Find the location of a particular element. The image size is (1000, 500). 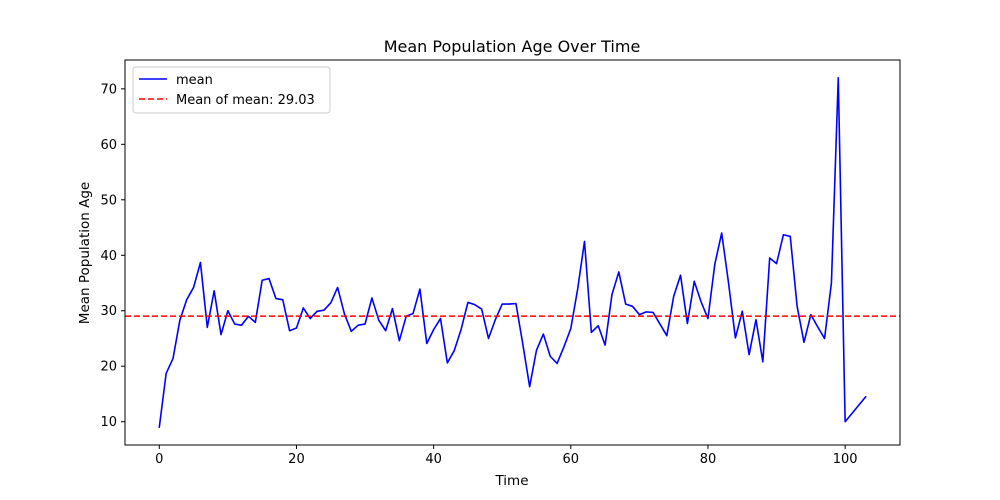

y-tick-label: 30 is located at coordinates (108, 311).